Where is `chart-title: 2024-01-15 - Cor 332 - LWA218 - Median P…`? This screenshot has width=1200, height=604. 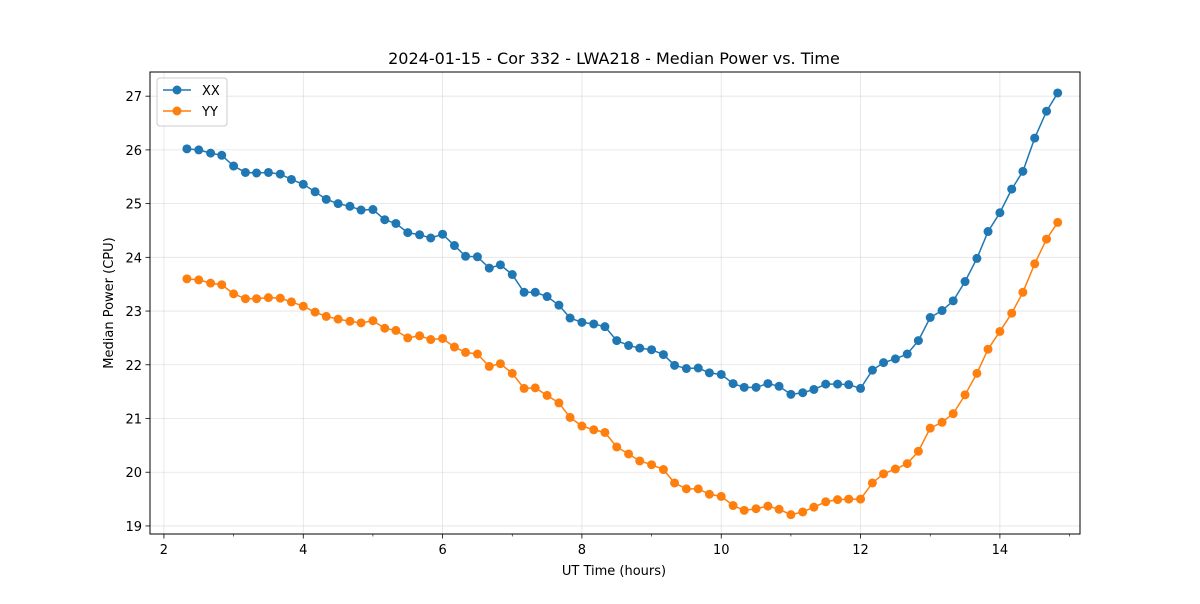 chart-title: 2024-01-15 - Cor 332 - LWA218 - Median P… is located at coordinates (614, 58).